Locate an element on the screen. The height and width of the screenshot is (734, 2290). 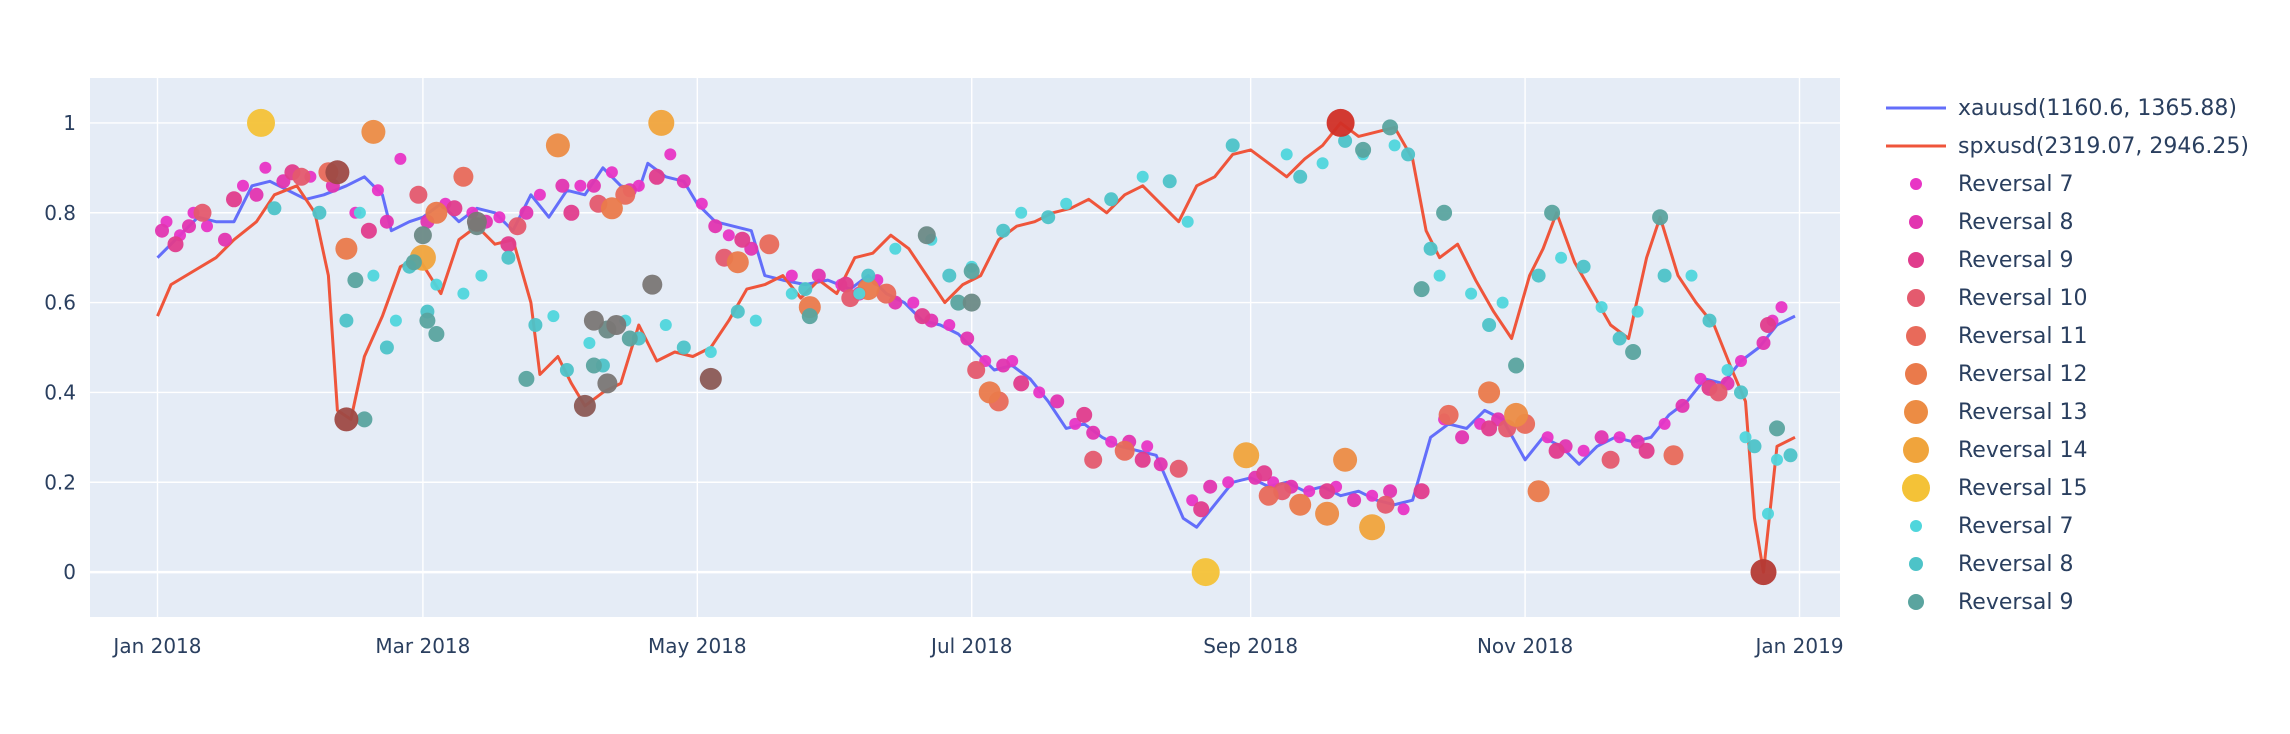
legend-item: Reversal 13 is located at coordinates (1995, 412).